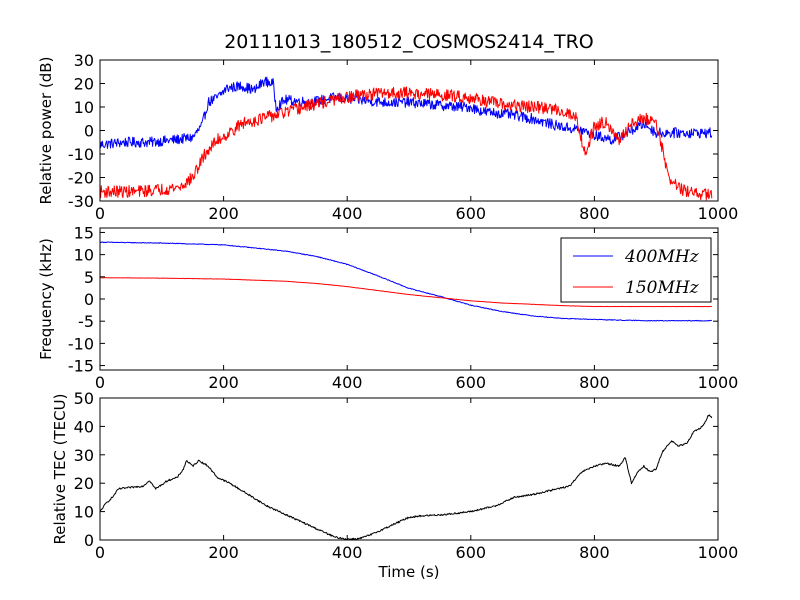  I want to click on y-axis-label: Relative TEC (TECU), so click(60, 469).